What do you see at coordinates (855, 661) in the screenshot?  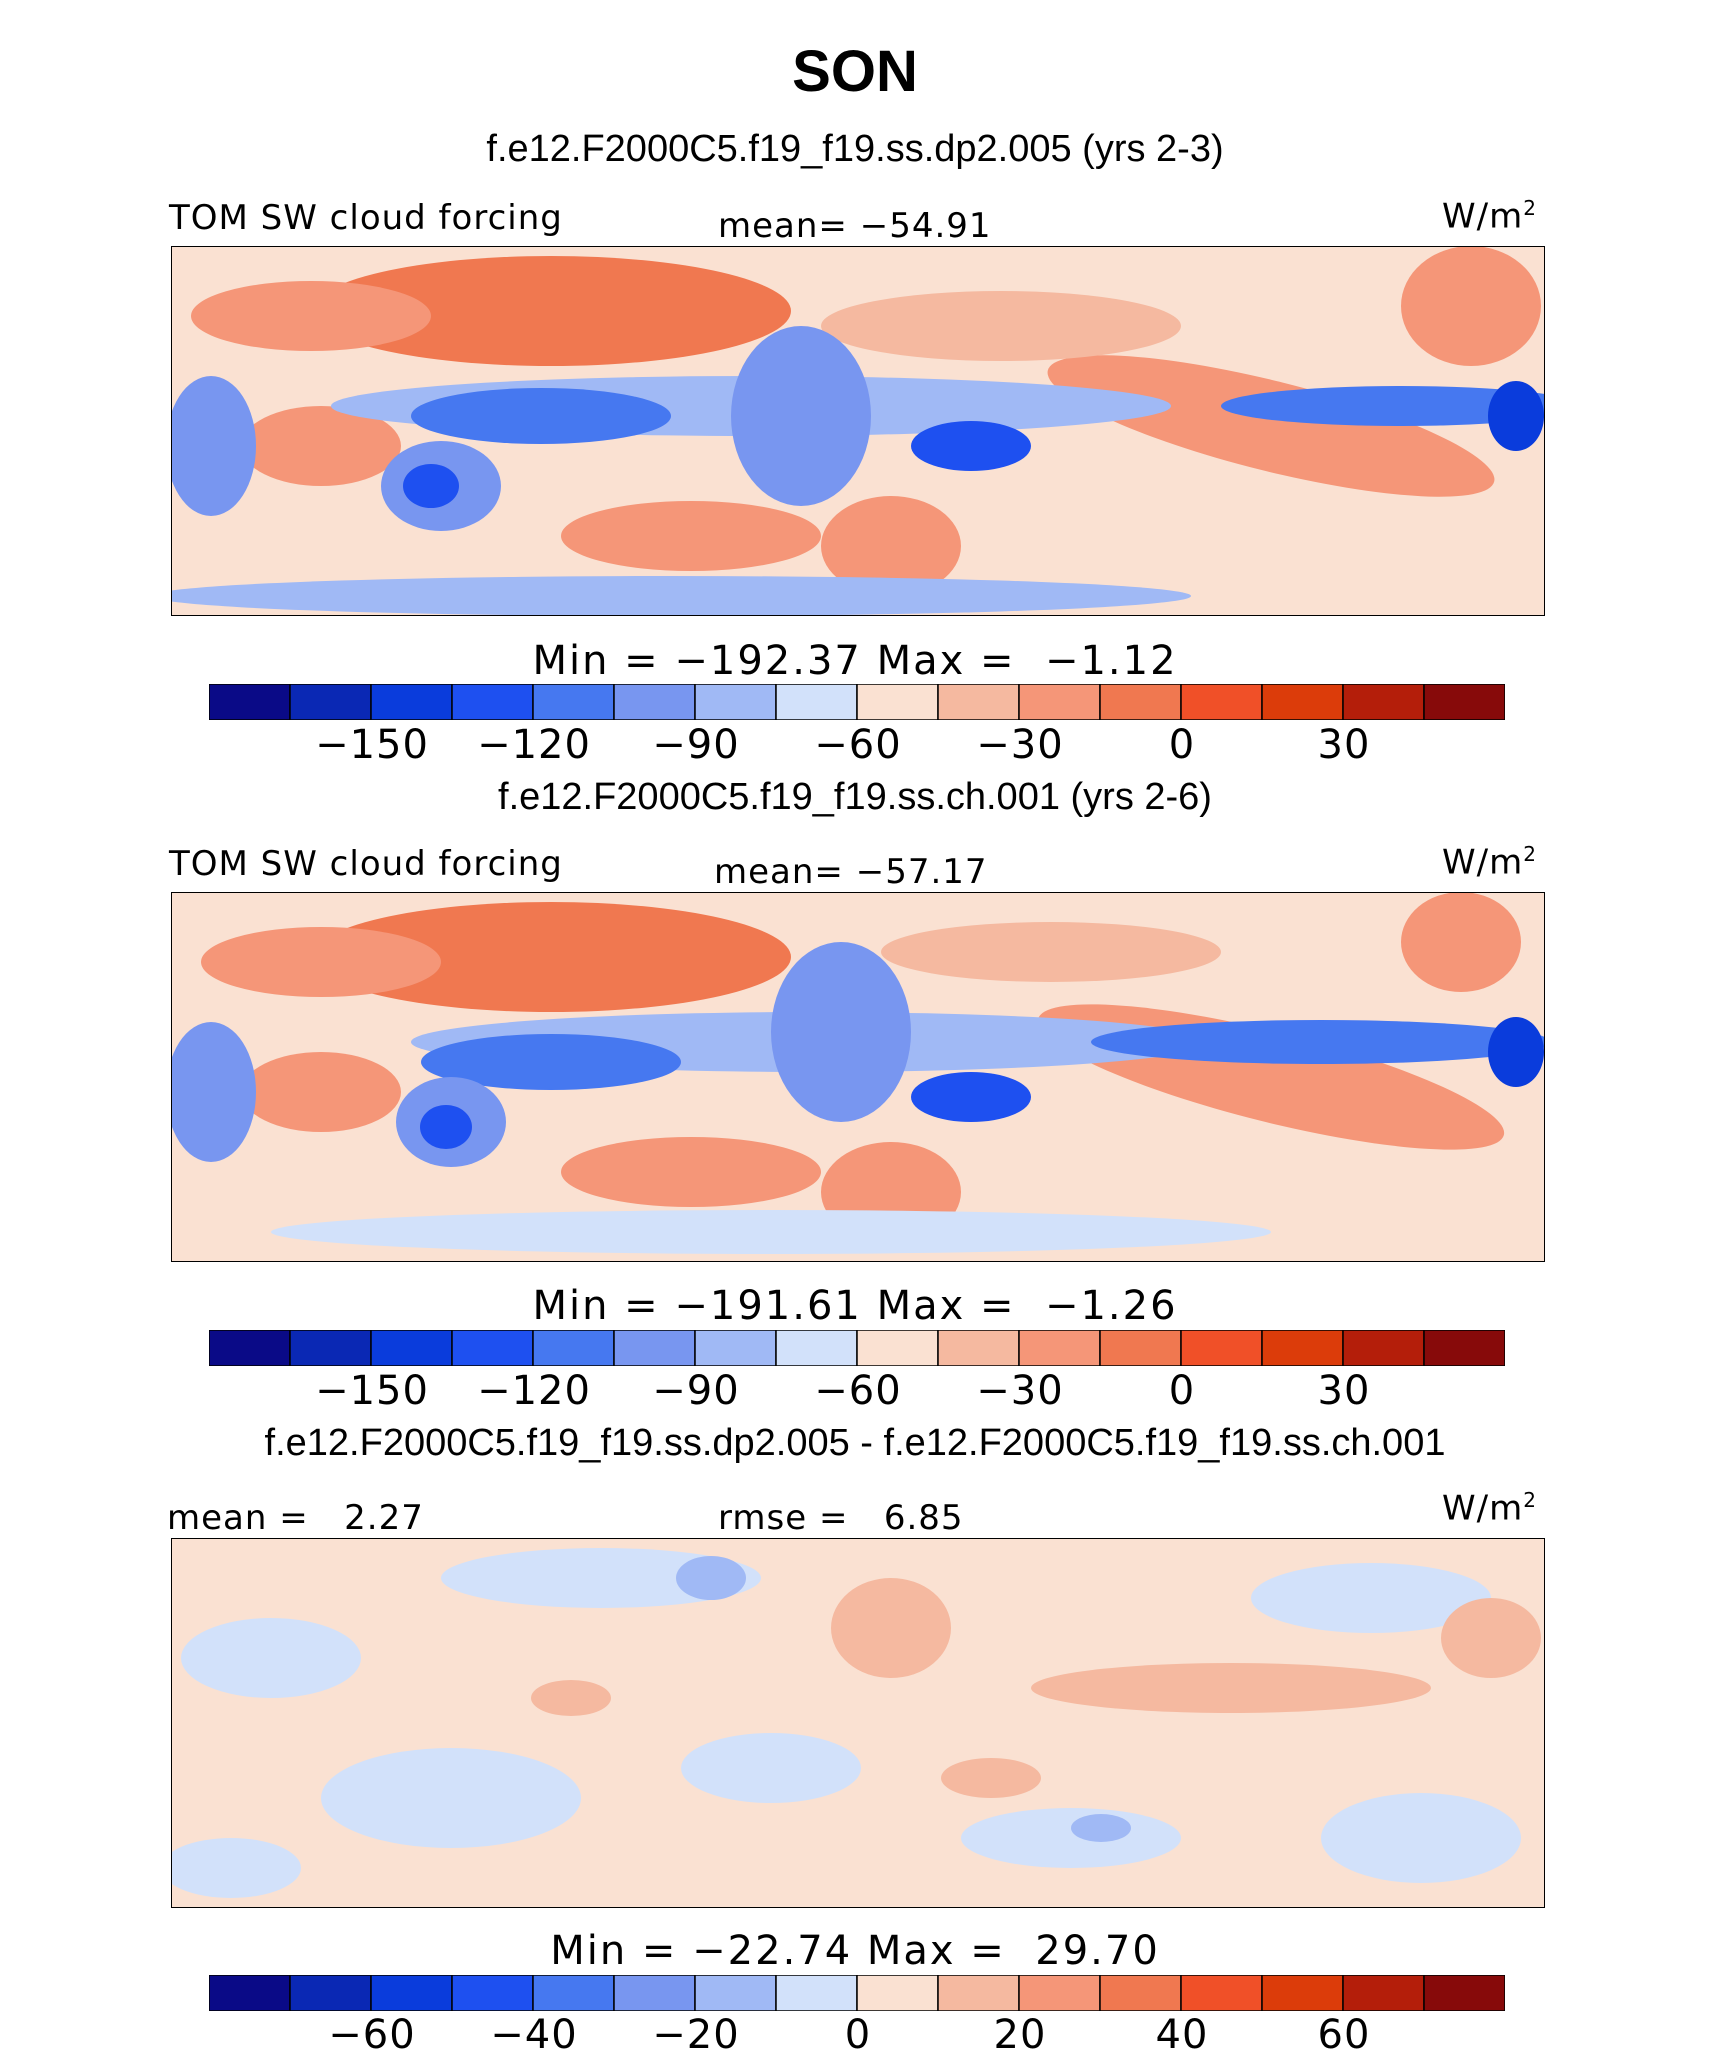 I see `panel-1-minmax: Min = −192.37 Max = −1.12` at bounding box center [855, 661].